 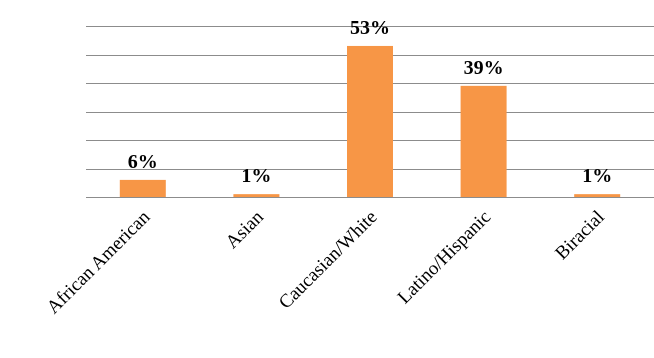 I want to click on category-label: African American, so click(x=99, y=262).